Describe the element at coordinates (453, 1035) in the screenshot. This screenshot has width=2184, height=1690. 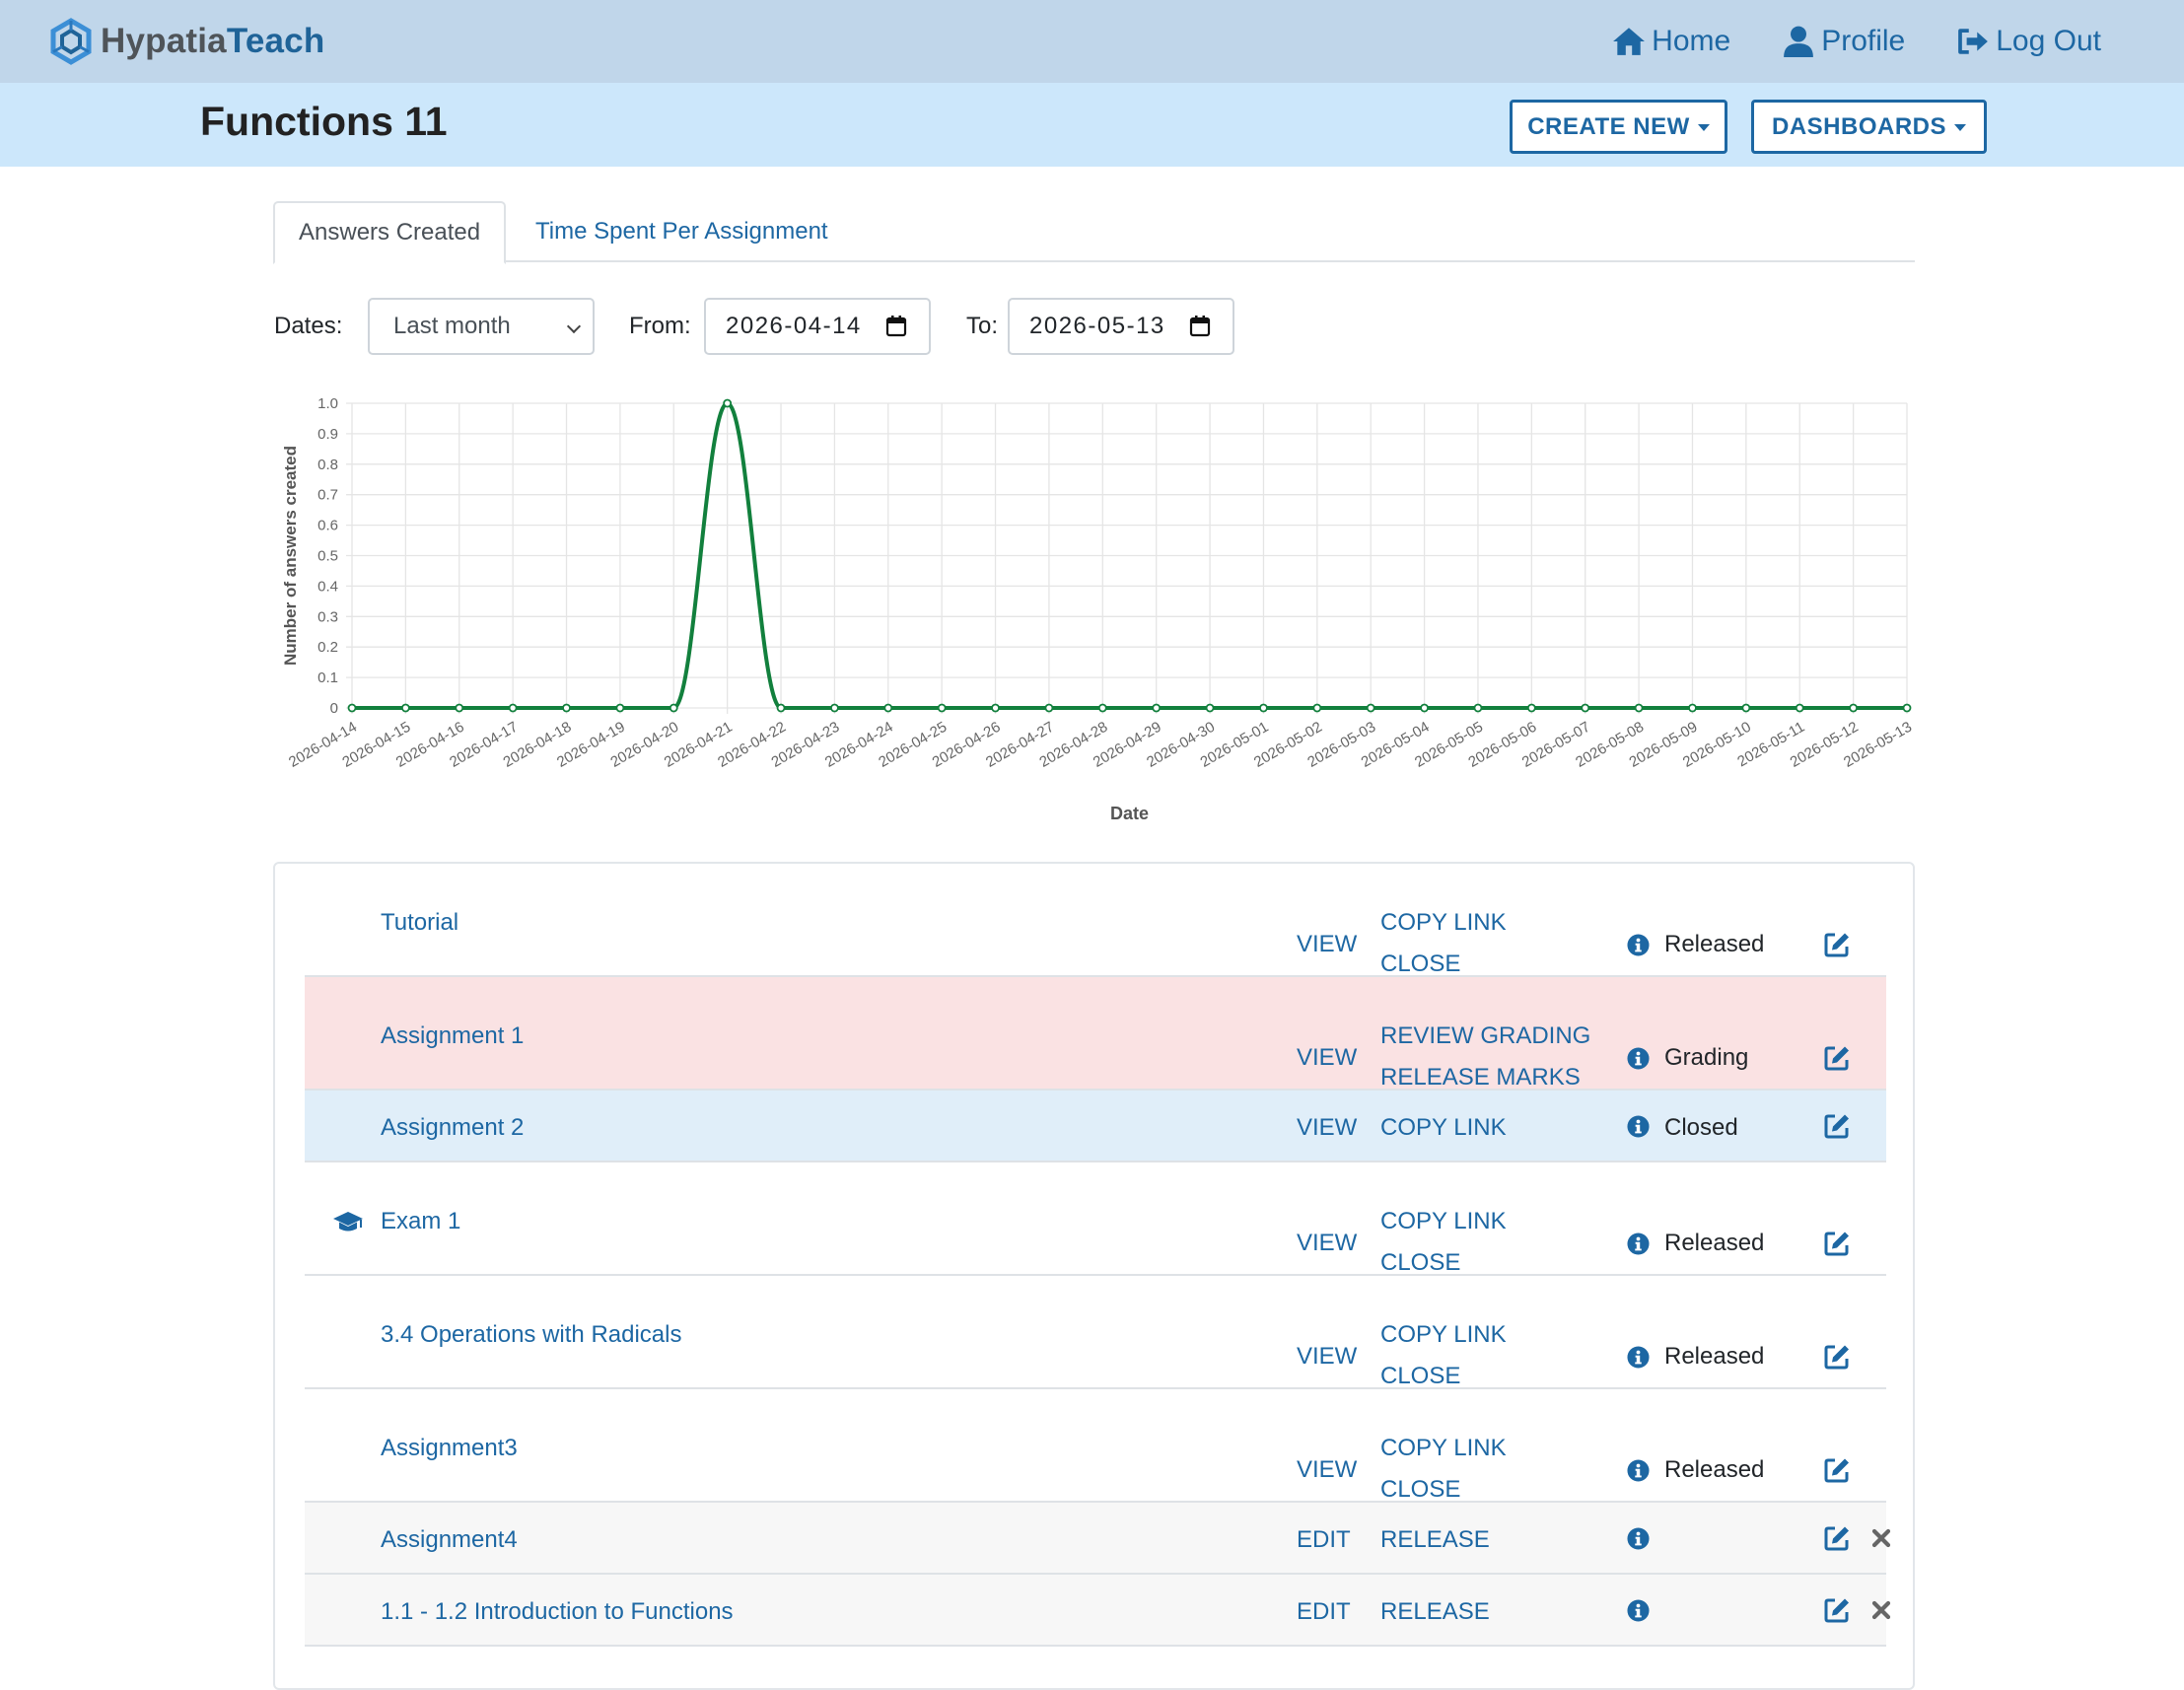
I see `assignment-name-link: Assignment 1` at that location.